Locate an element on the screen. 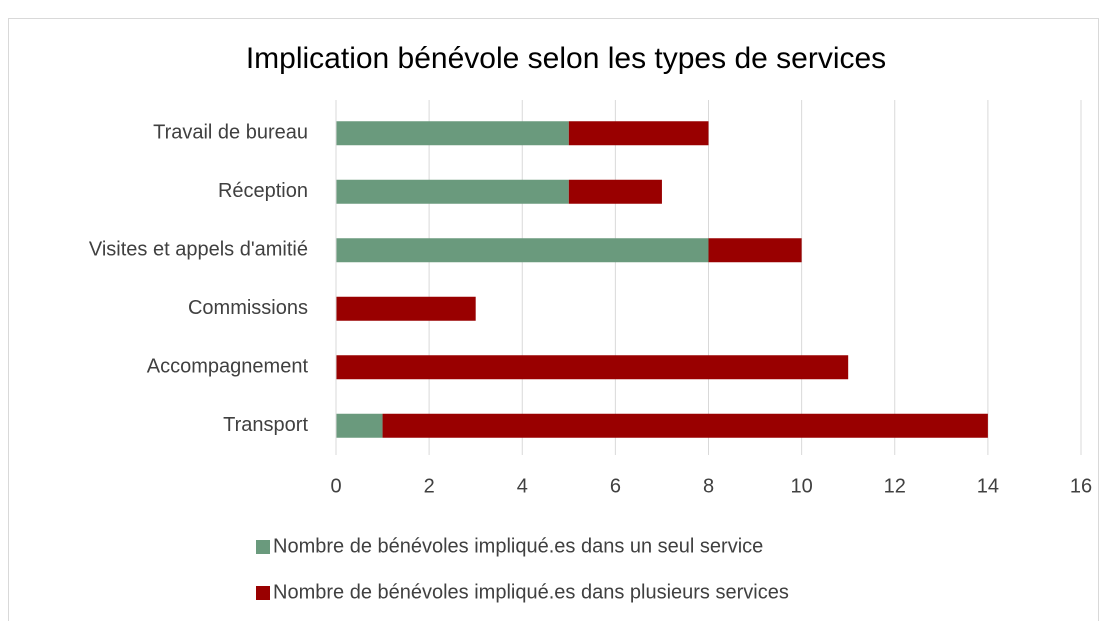 The image size is (1107, 621). x-tick-label: 10 is located at coordinates (802, 486).